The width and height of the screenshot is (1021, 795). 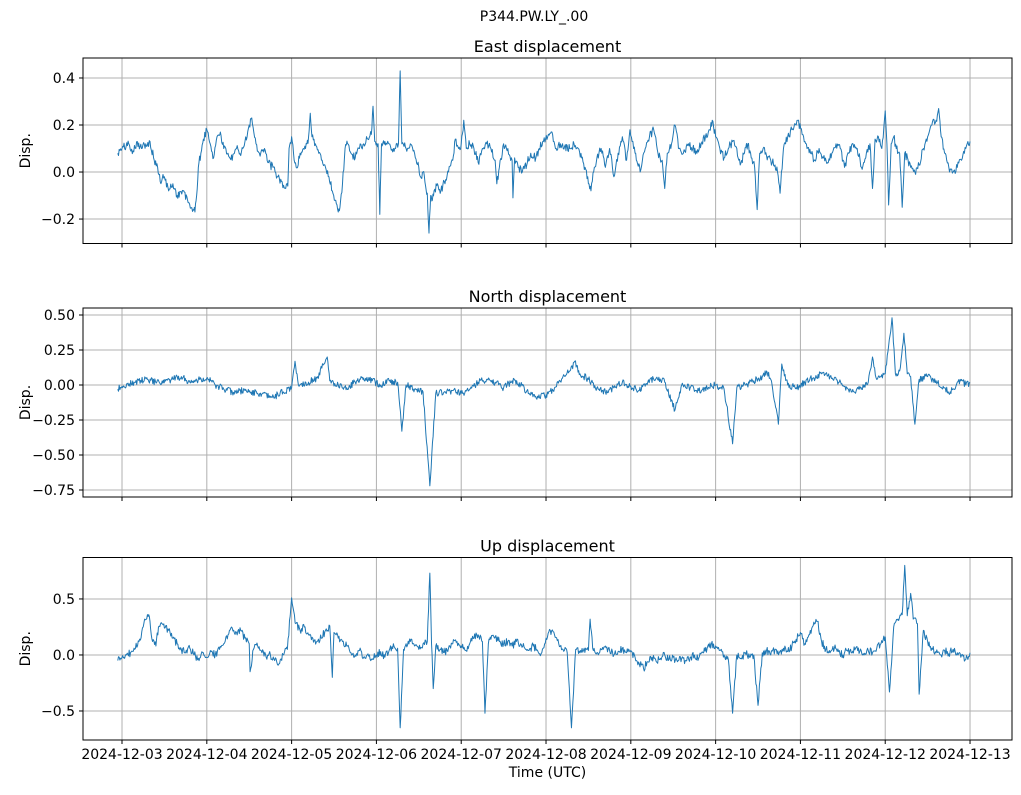 I want to click on x-tick-label: 2024-12-06, so click(x=376, y=755).